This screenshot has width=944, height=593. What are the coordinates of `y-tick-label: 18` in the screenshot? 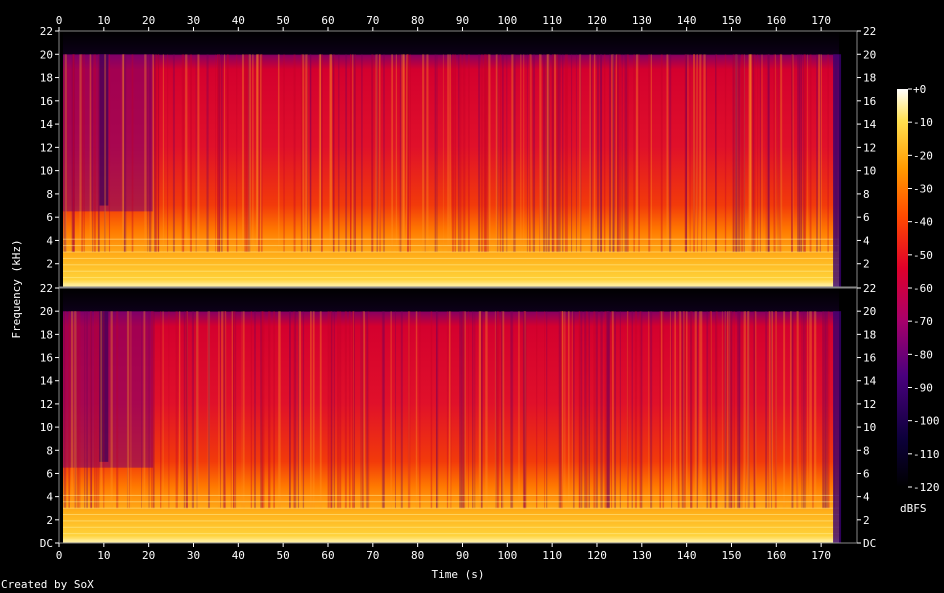 It's located at (46, 78).